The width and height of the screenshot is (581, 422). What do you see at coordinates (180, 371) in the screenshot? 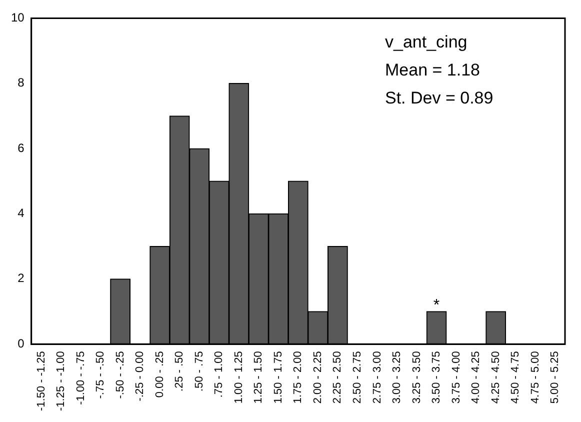
I see `x-tick-label: .25 - .50` at bounding box center [180, 371].